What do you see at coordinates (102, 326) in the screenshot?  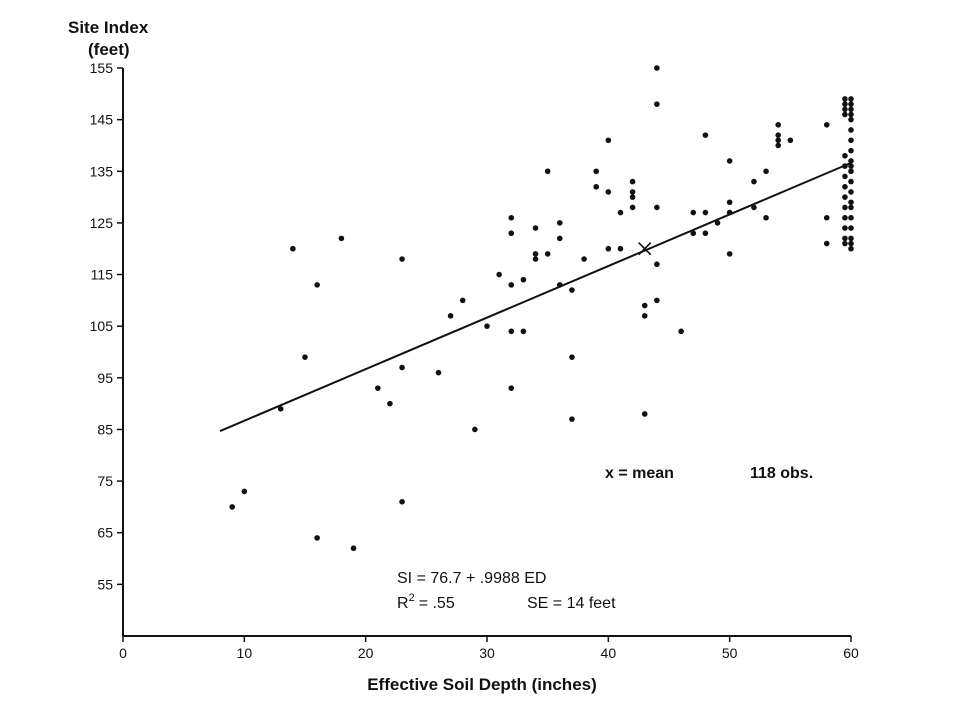 I see `y-tick-label: 105` at bounding box center [102, 326].